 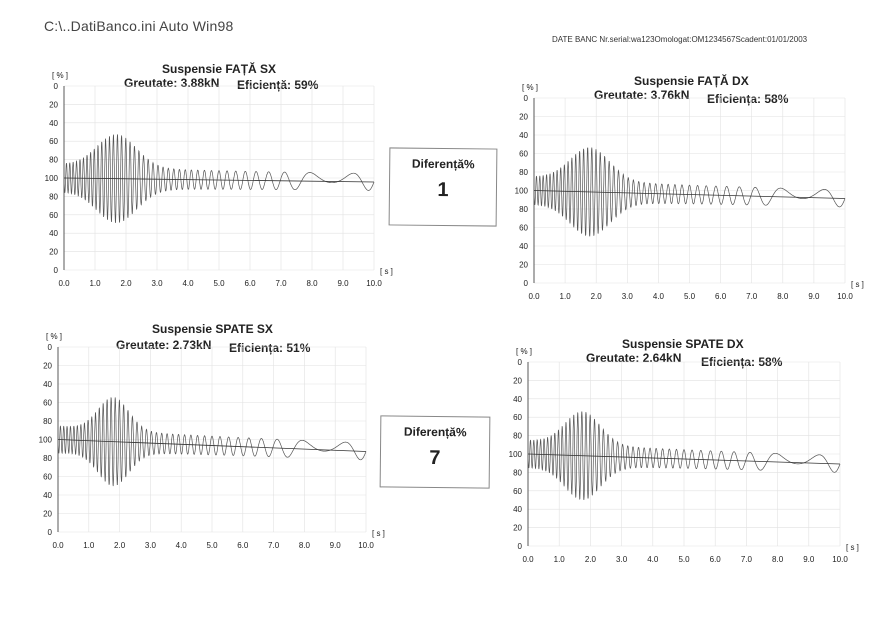 I want to click on weight-label: Greutate: 3.88kN, so click(x=172, y=83).